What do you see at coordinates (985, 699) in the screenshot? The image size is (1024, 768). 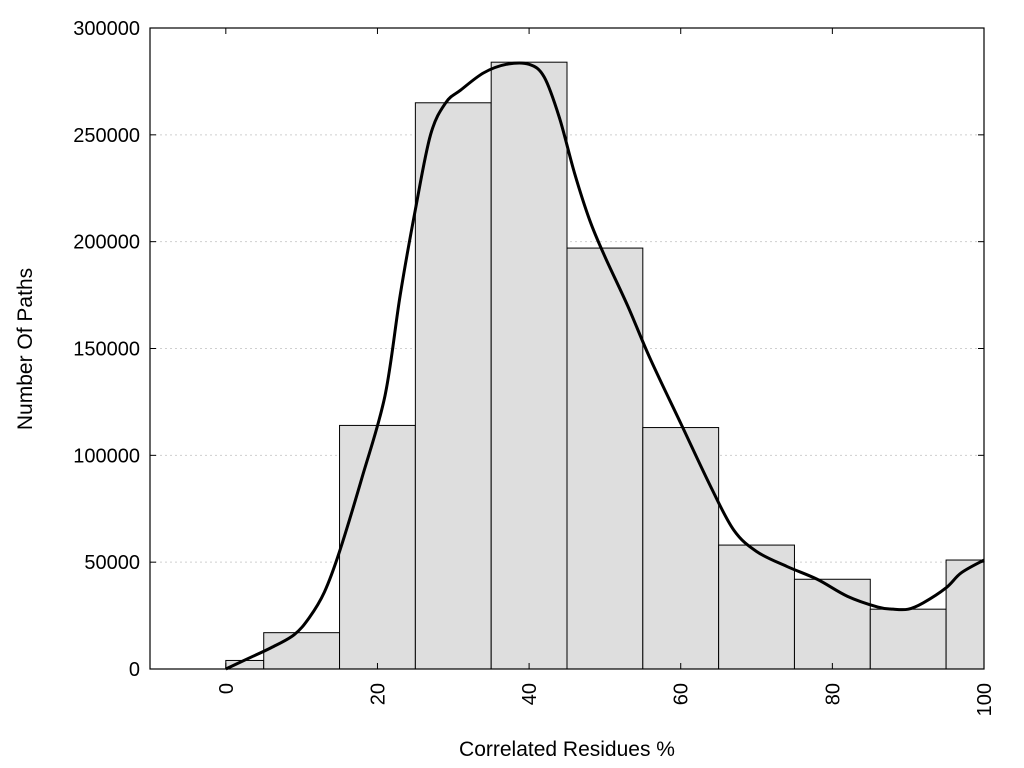 I see `x-tick-label: 100` at bounding box center [985, 699].